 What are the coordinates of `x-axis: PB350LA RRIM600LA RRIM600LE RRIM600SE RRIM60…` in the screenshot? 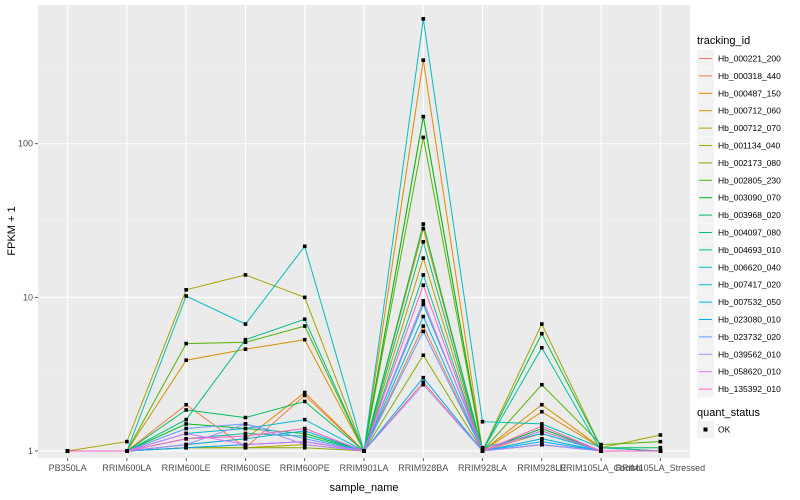 It's located at (377, 465).